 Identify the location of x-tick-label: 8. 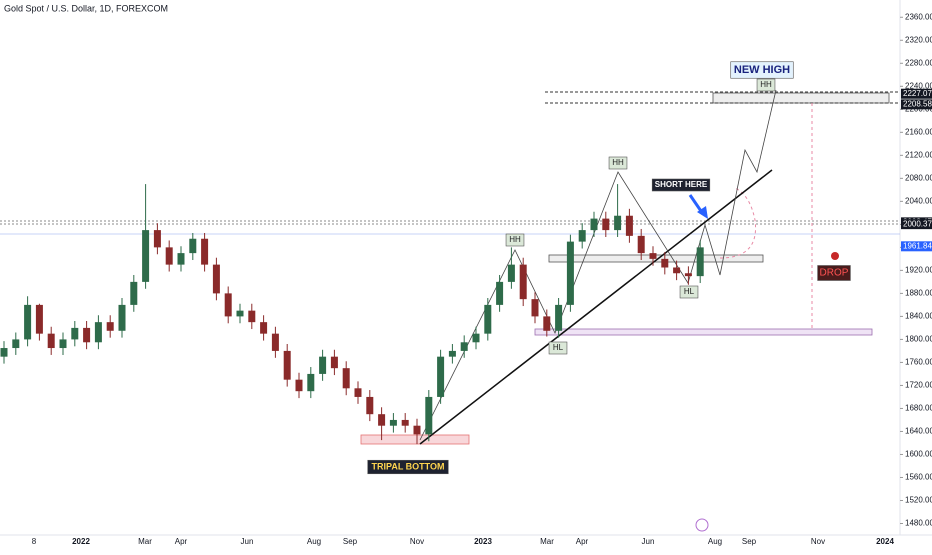
(34, 541).